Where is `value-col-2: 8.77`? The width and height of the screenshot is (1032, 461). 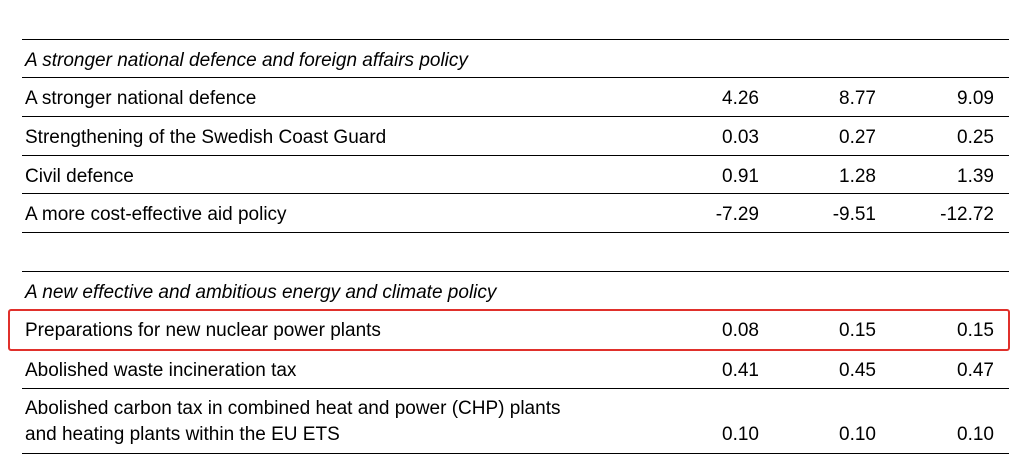 value-col-2: 8.77 is located at coordinates (857, 98).